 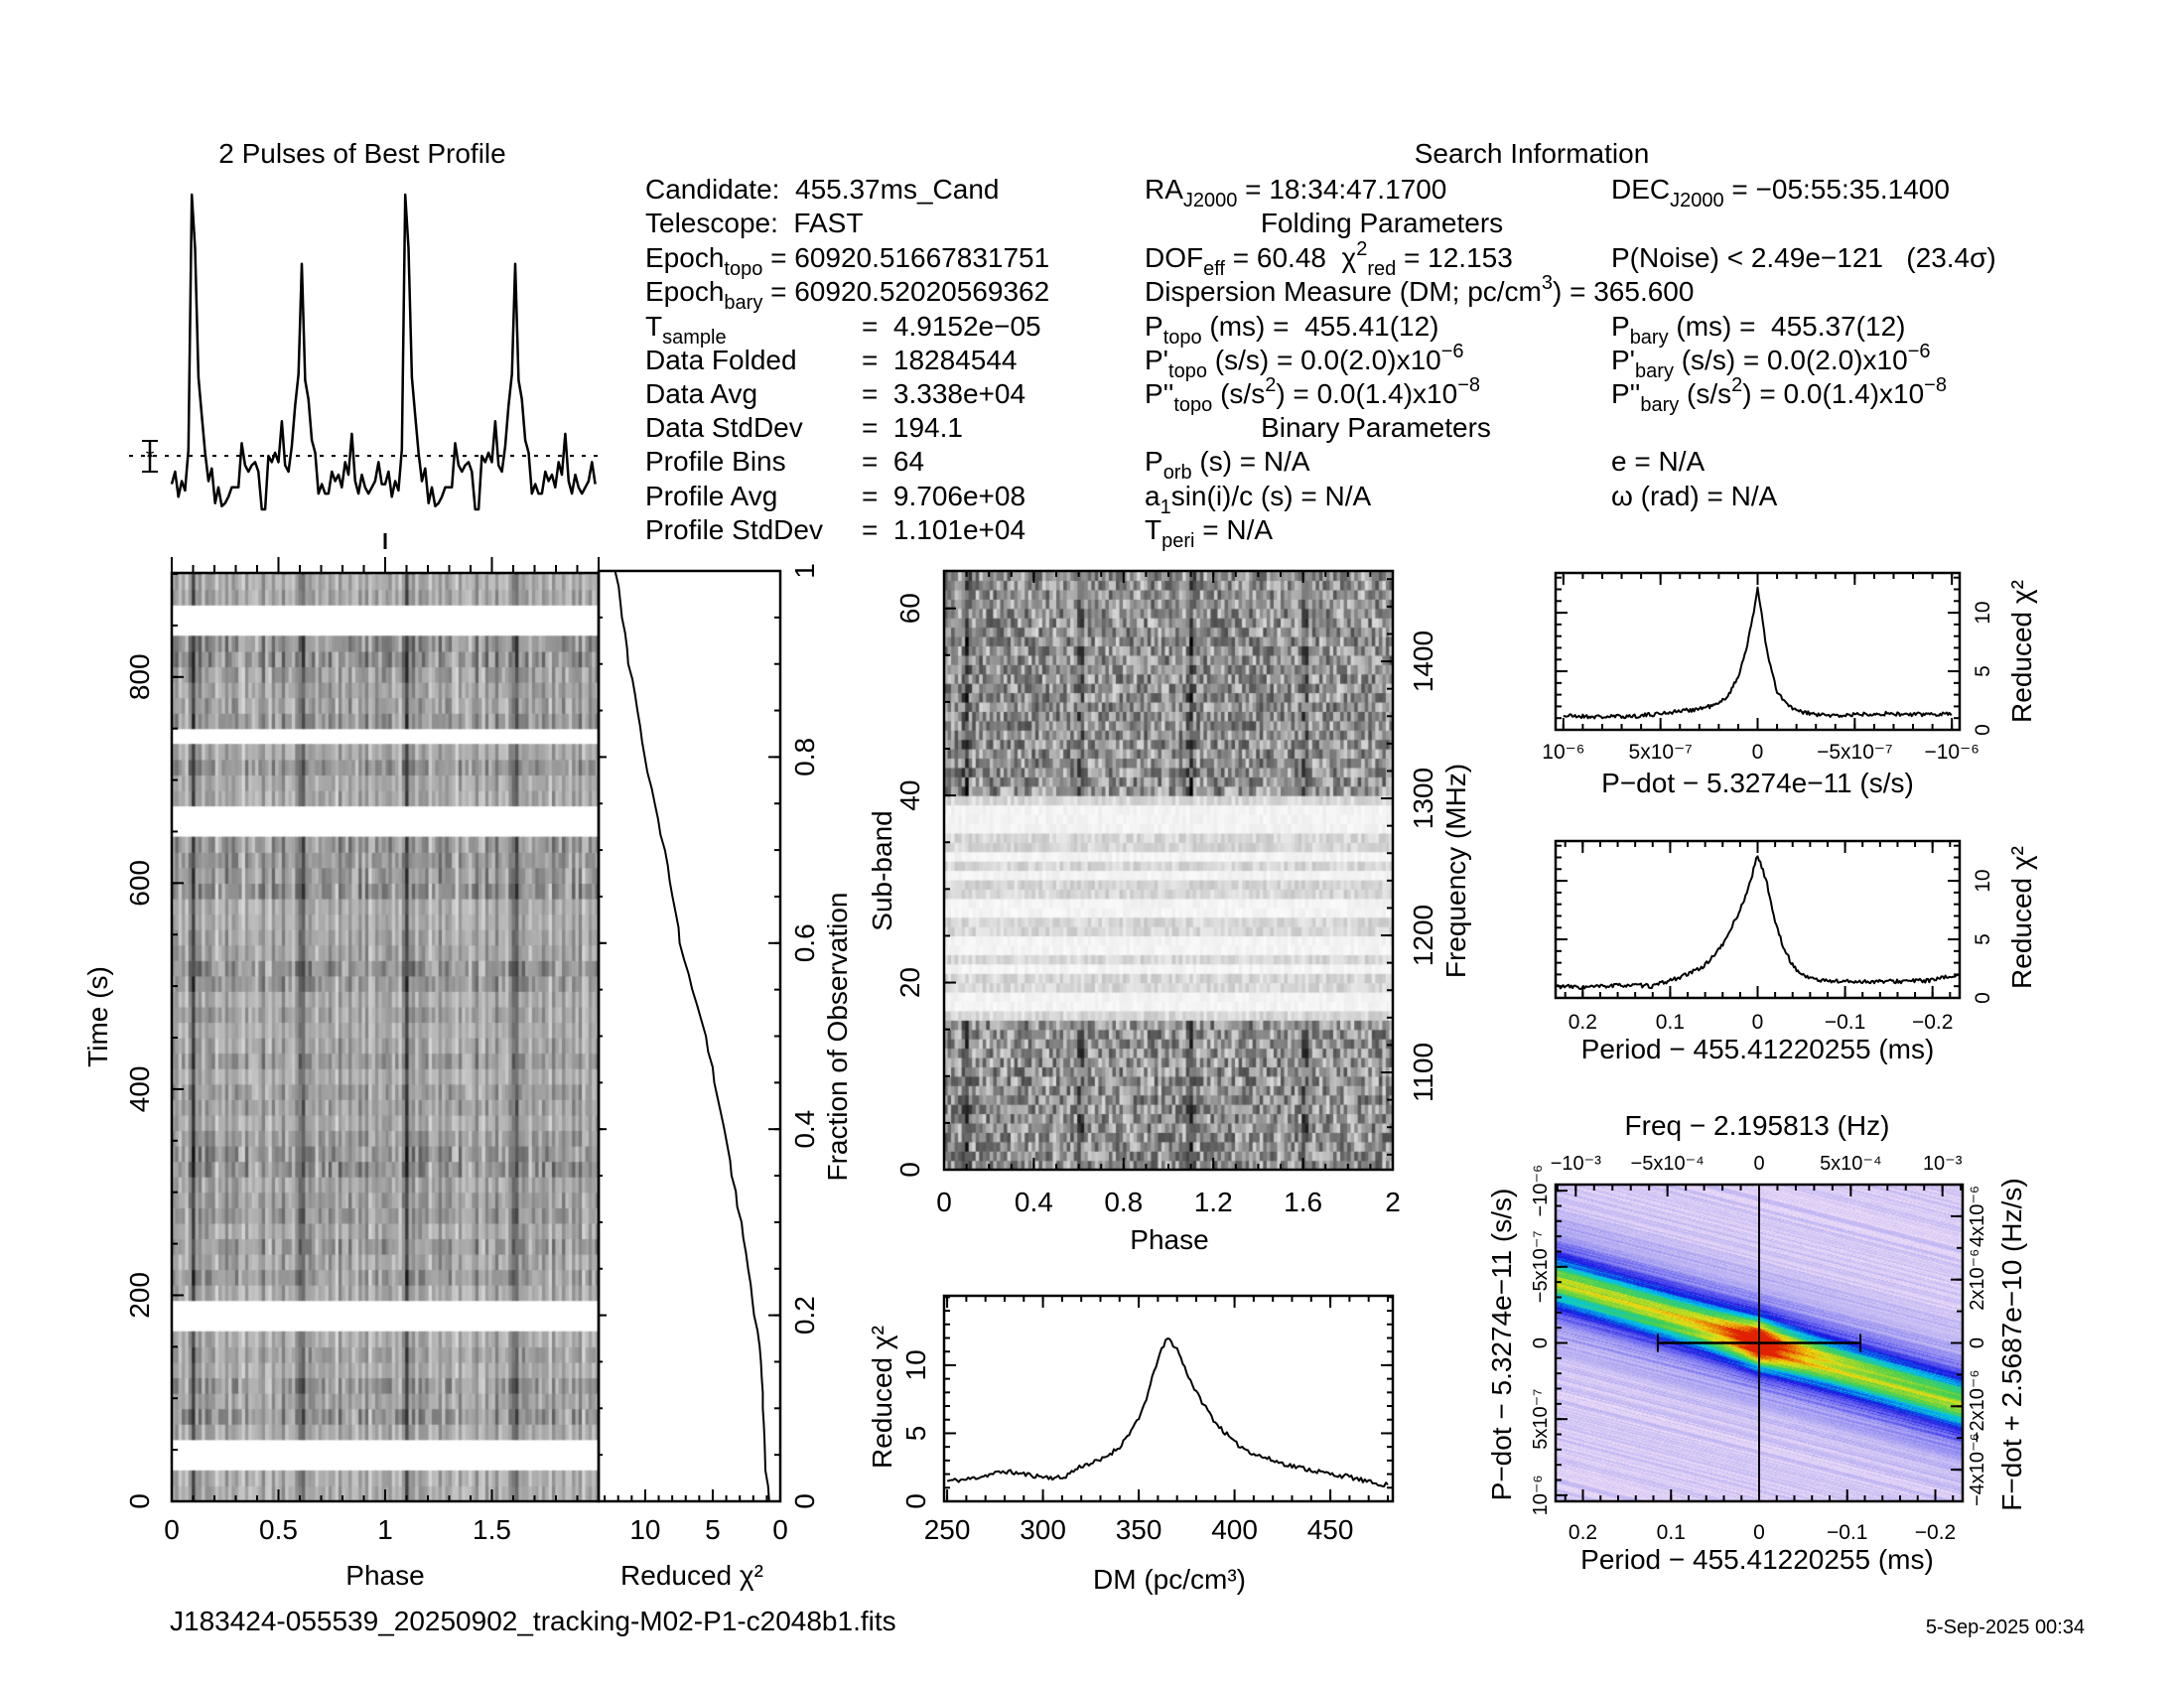 I want to click on time-phase-ytick-label: 0, so click(x=139, y=1501).